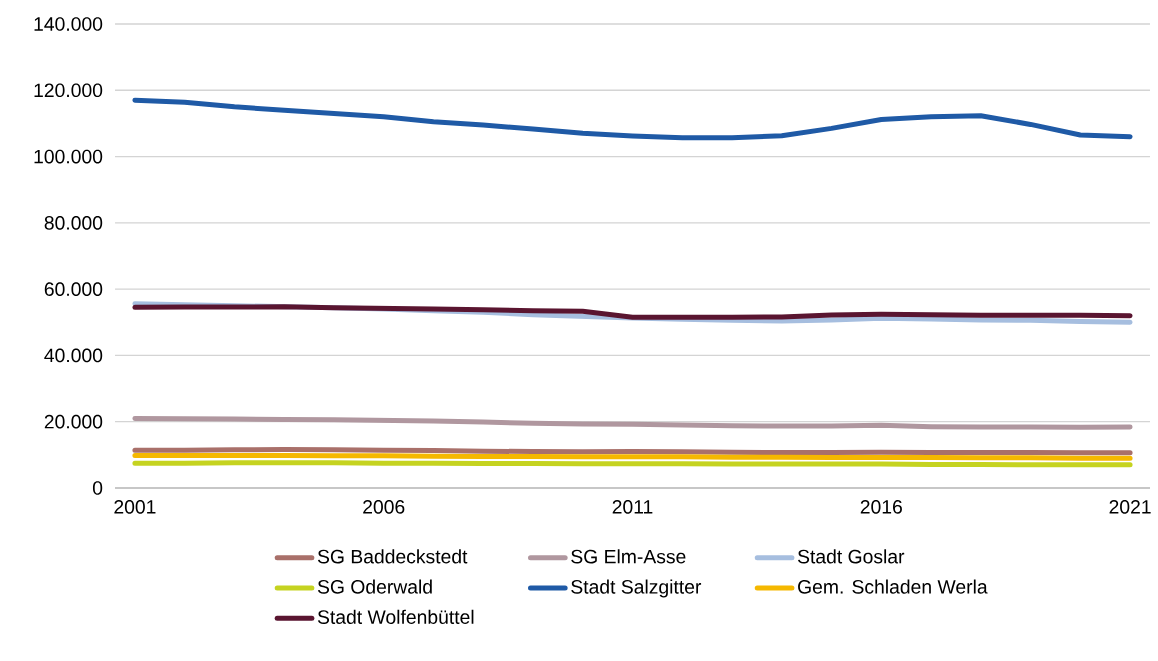 The height and width of the screenshot is (661, 1158). I want to click on legend-label: Stadt Wolfenbüttel, so click(395, 616).